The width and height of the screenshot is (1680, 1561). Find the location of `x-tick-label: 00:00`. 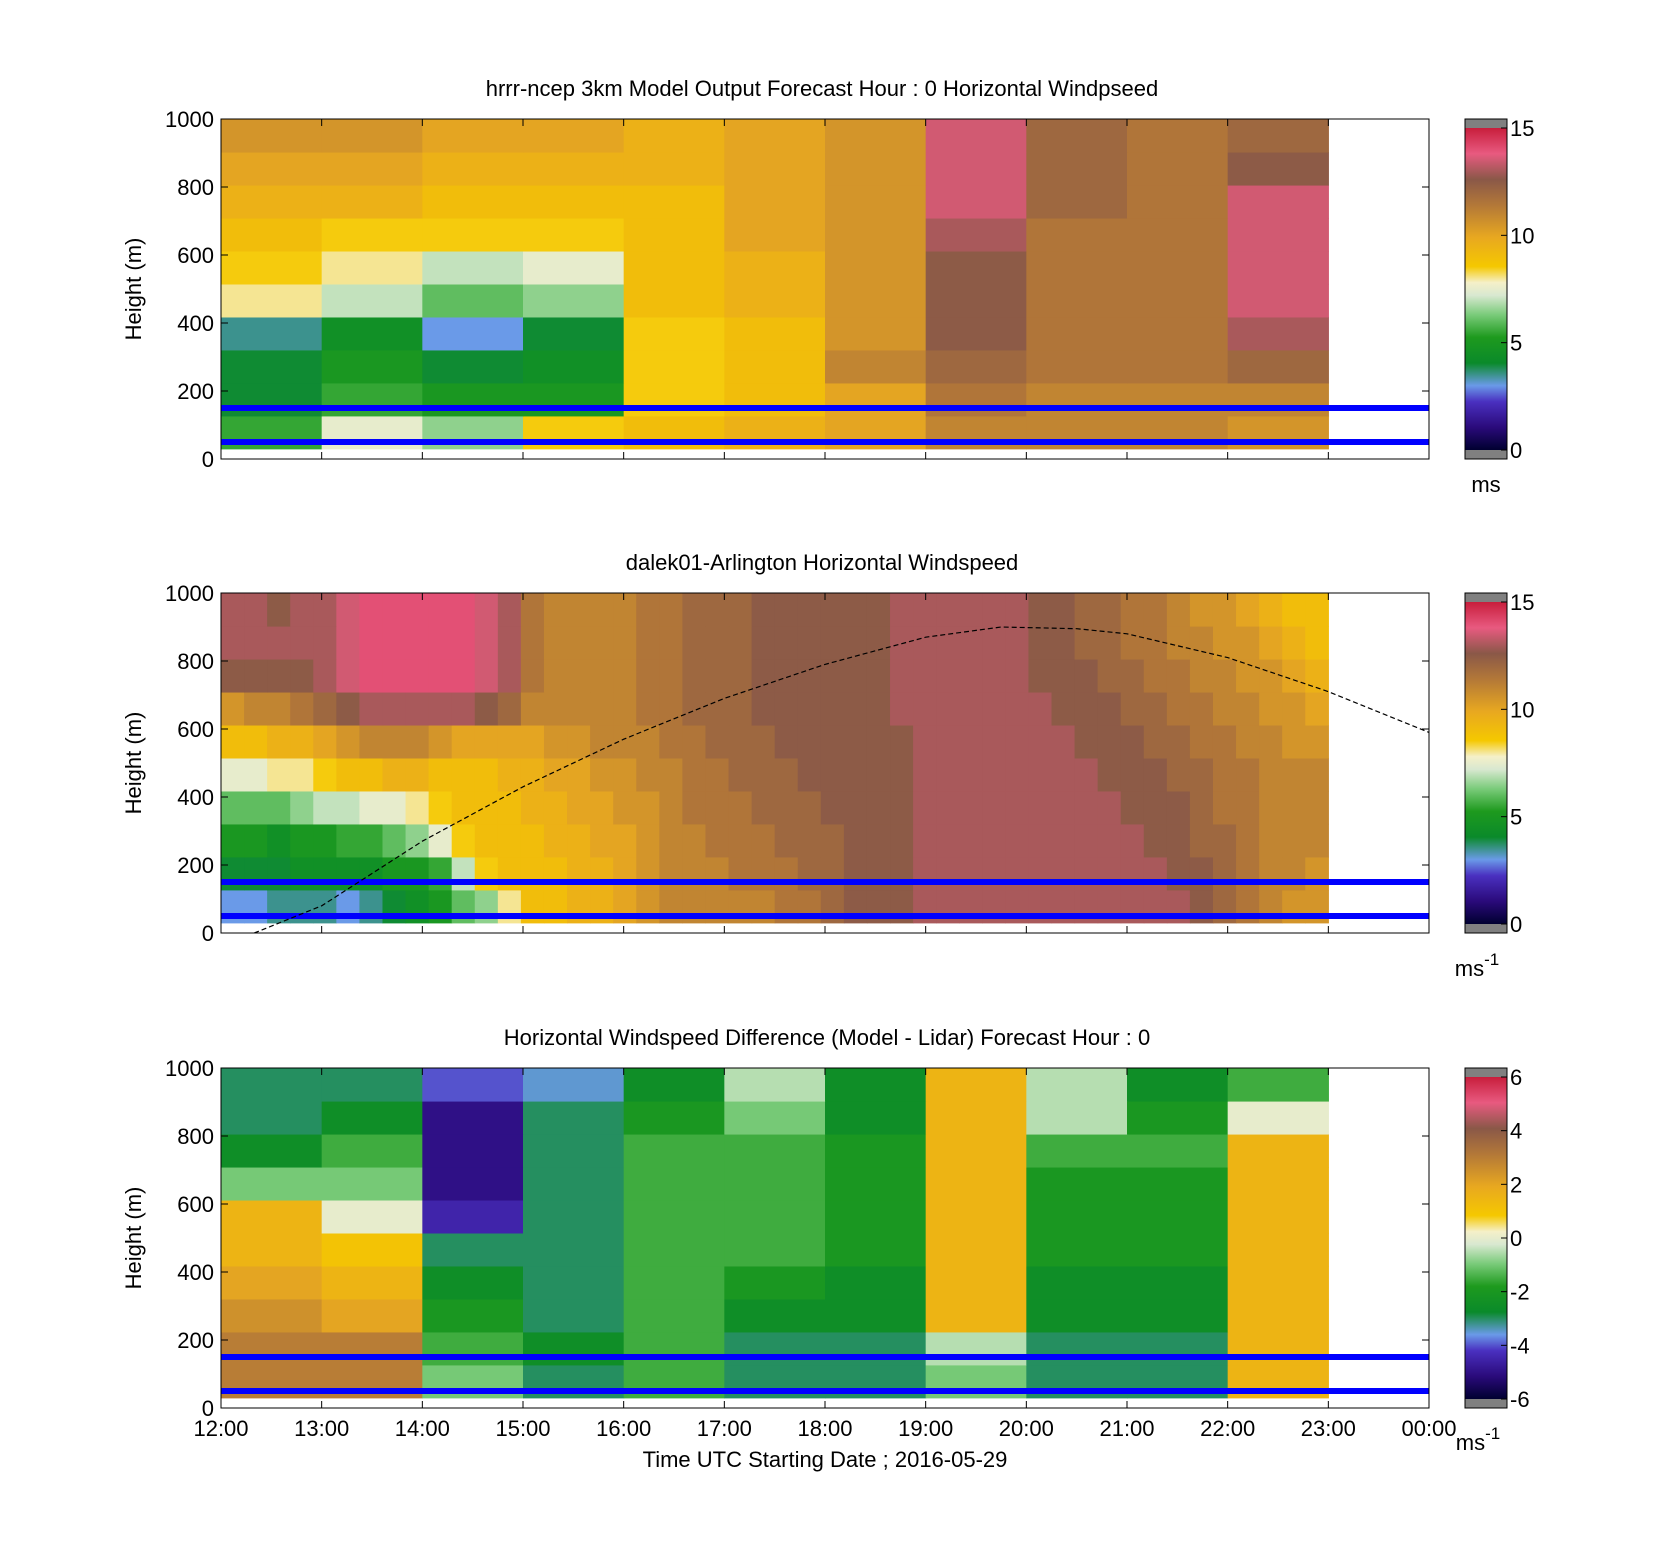

x-tick-label: 00:00 is located at coordinates (1428, 1428).